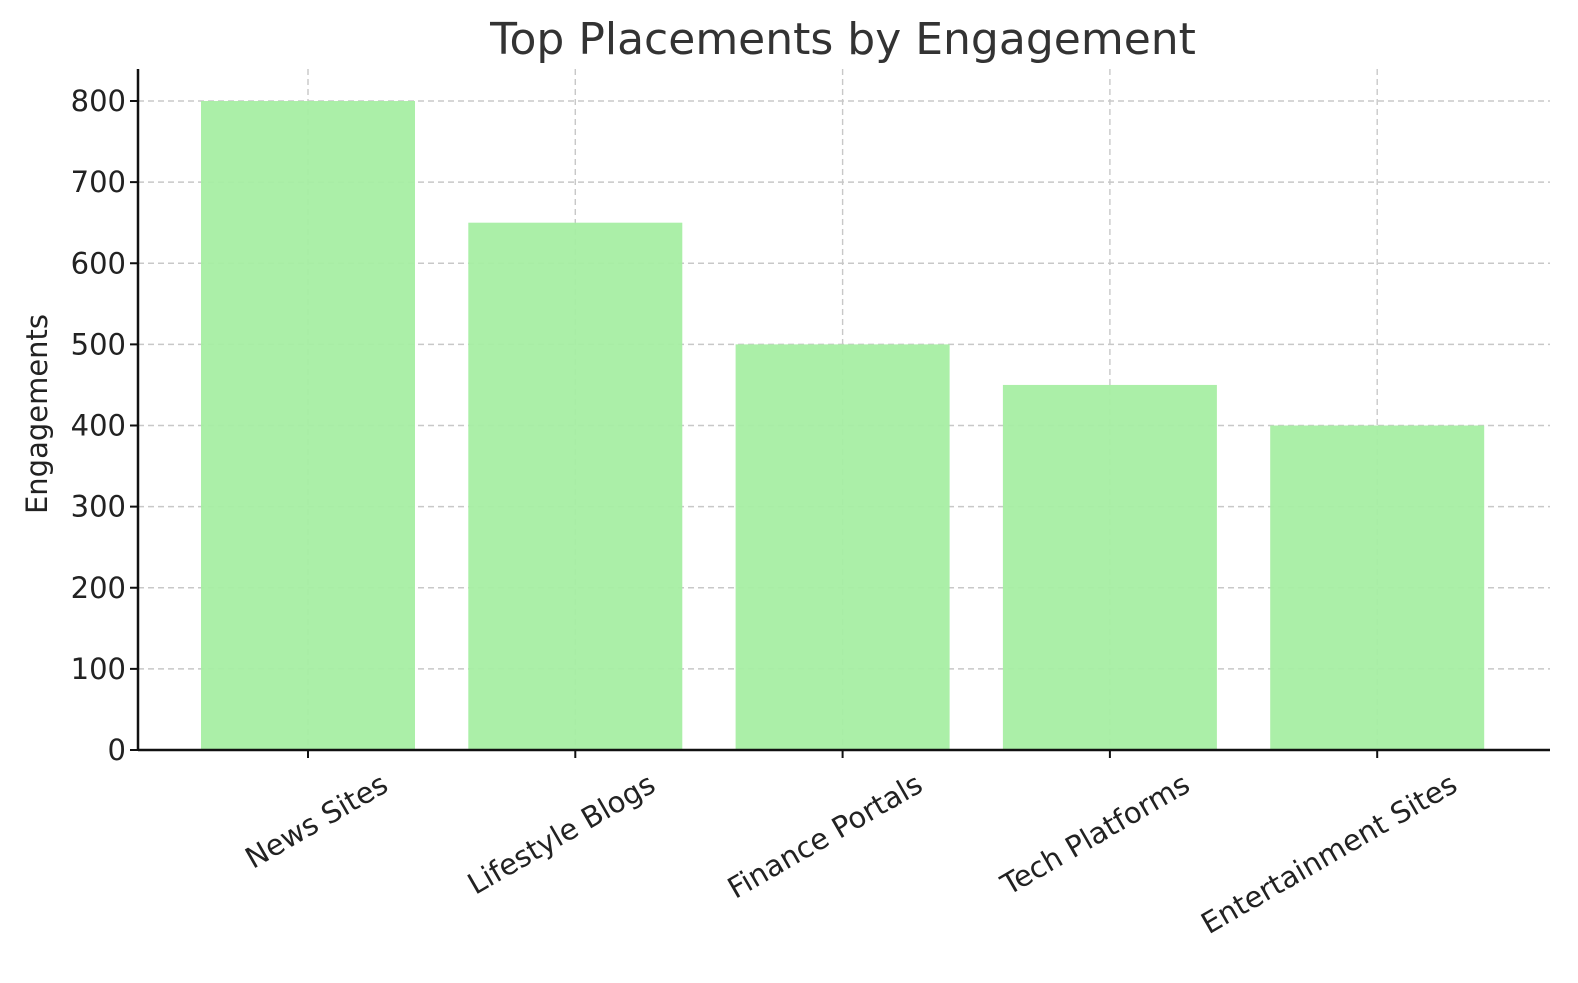  What do you see at coordinates (98, 669) in the screenshot?
I see `y-tick-label: 100` at bounding box center [98, 669].